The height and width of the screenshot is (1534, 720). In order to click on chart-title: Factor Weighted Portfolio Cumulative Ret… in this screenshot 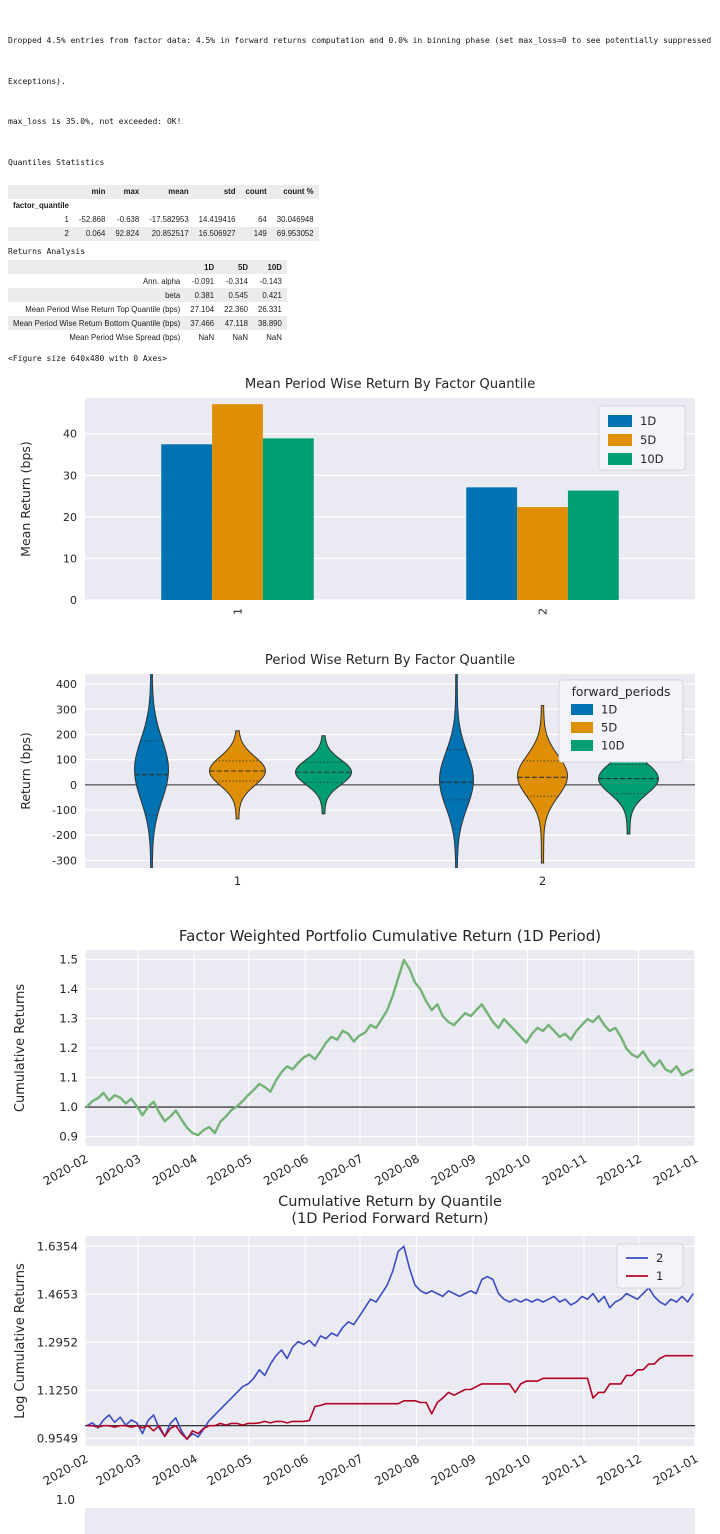, I will do `click(390, 936)`.